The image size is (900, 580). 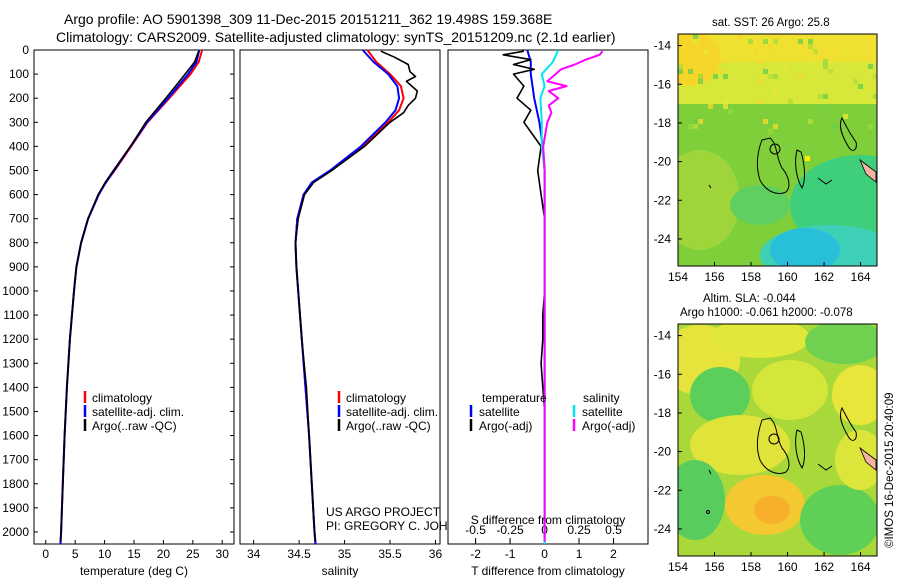 What do you see at coordinates (601, 398) in the screenshot?
I see `legend-salinity-title: salinity` at bounding box center [601, 398].